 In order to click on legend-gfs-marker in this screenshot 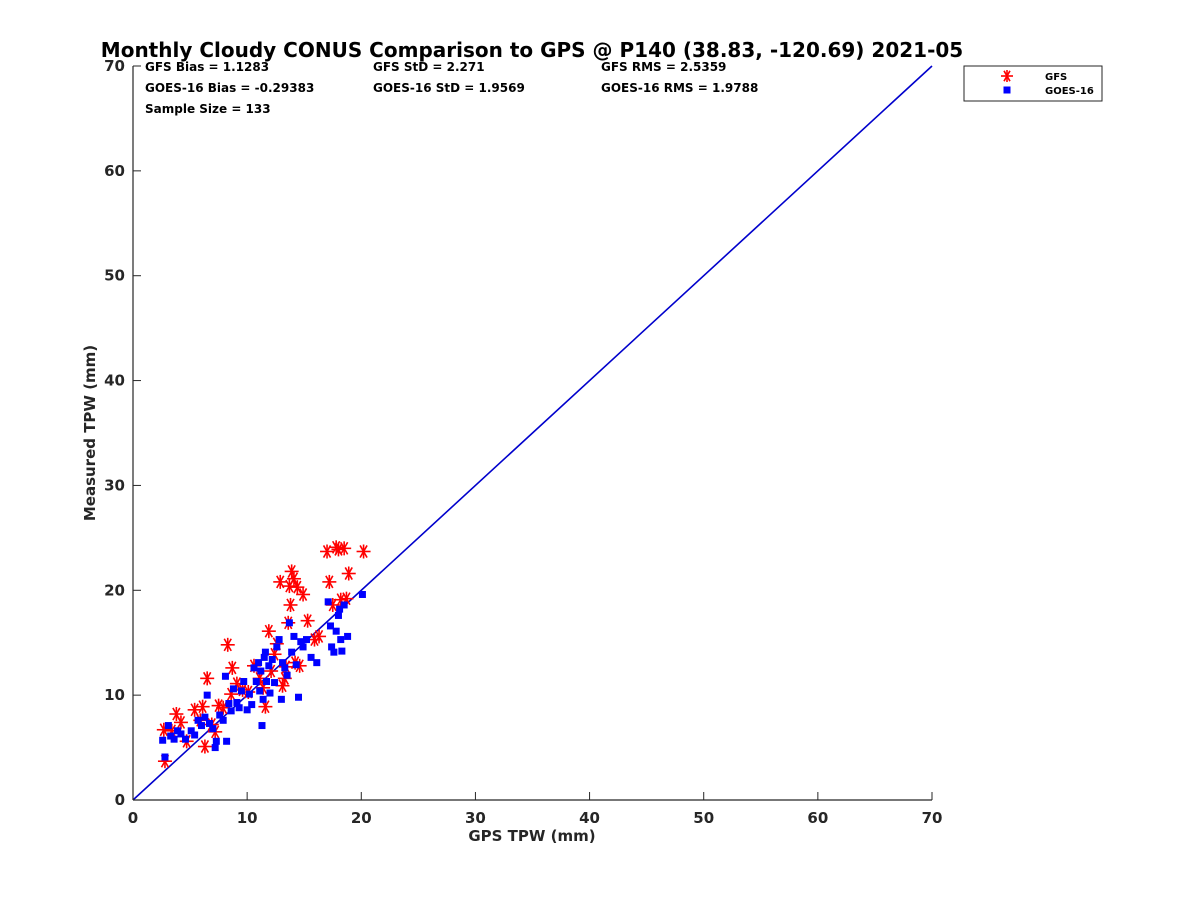, I will do `click(1007, 76)`.